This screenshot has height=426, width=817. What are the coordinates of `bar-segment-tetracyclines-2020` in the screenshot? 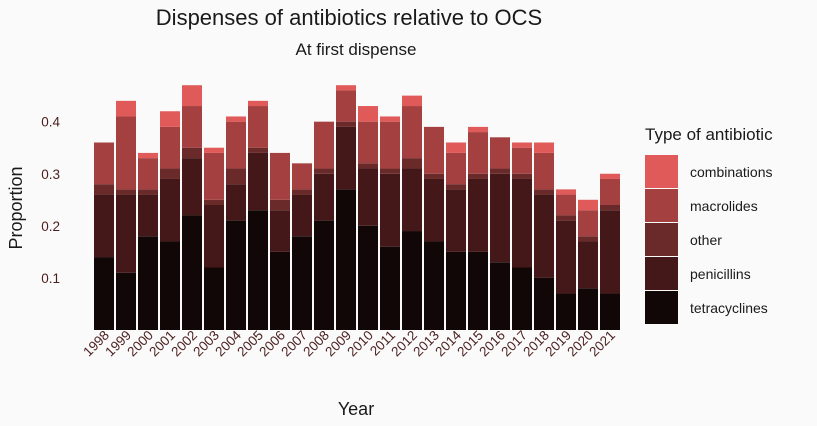 It's located at (588, 309).